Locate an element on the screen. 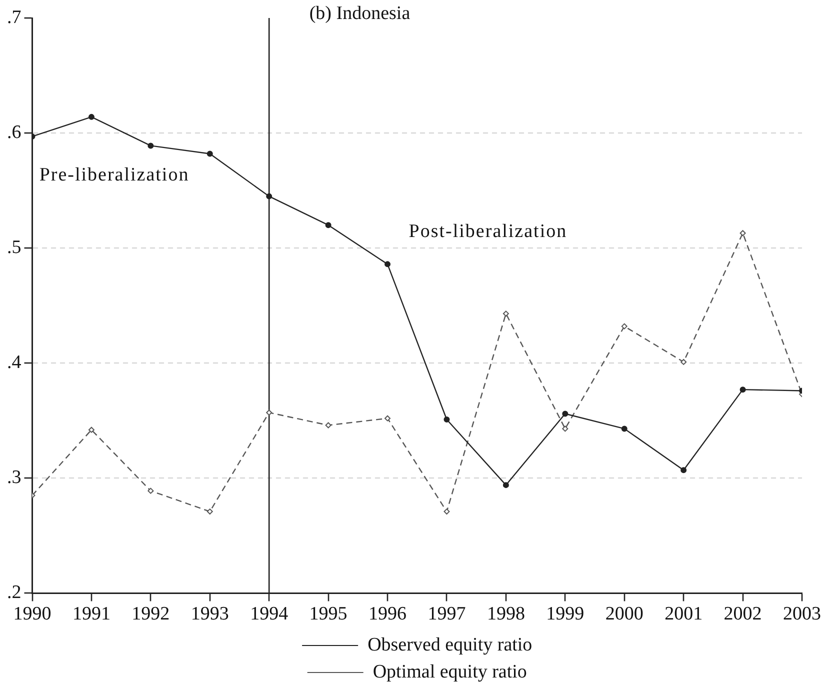  x-tick-label: 1994 is located at coordinates (269, 614).